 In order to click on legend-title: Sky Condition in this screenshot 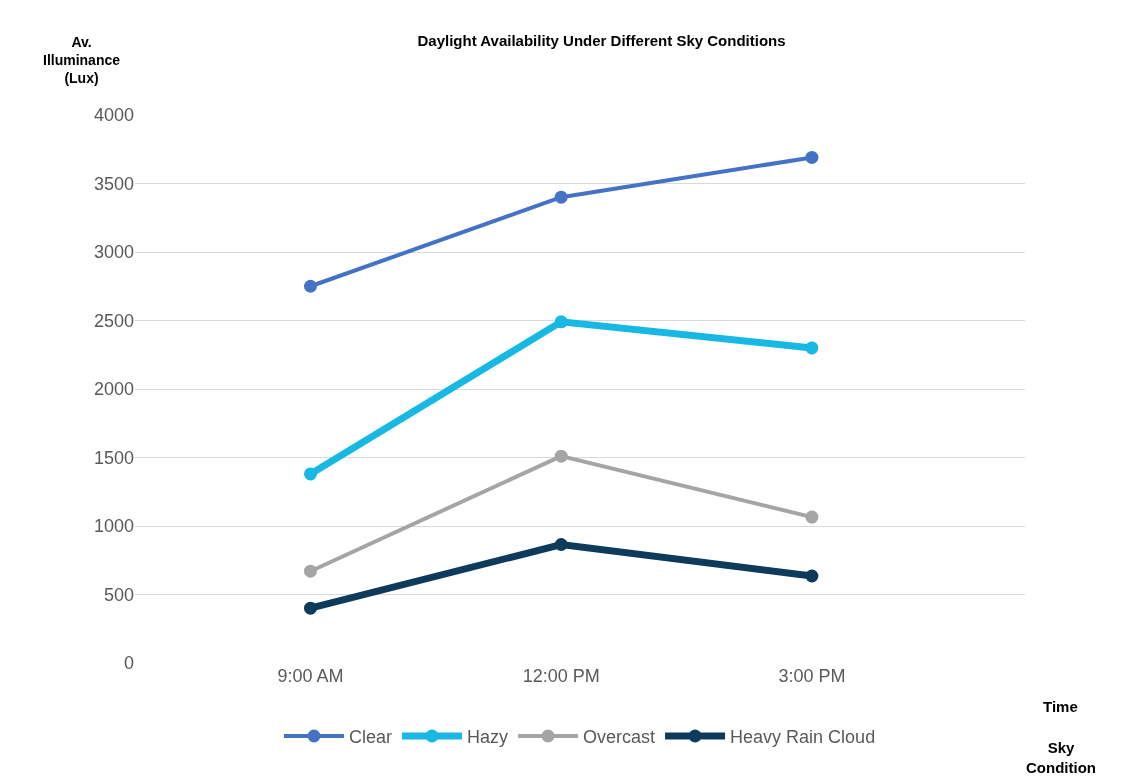, I will do `click(1061, 757)`.